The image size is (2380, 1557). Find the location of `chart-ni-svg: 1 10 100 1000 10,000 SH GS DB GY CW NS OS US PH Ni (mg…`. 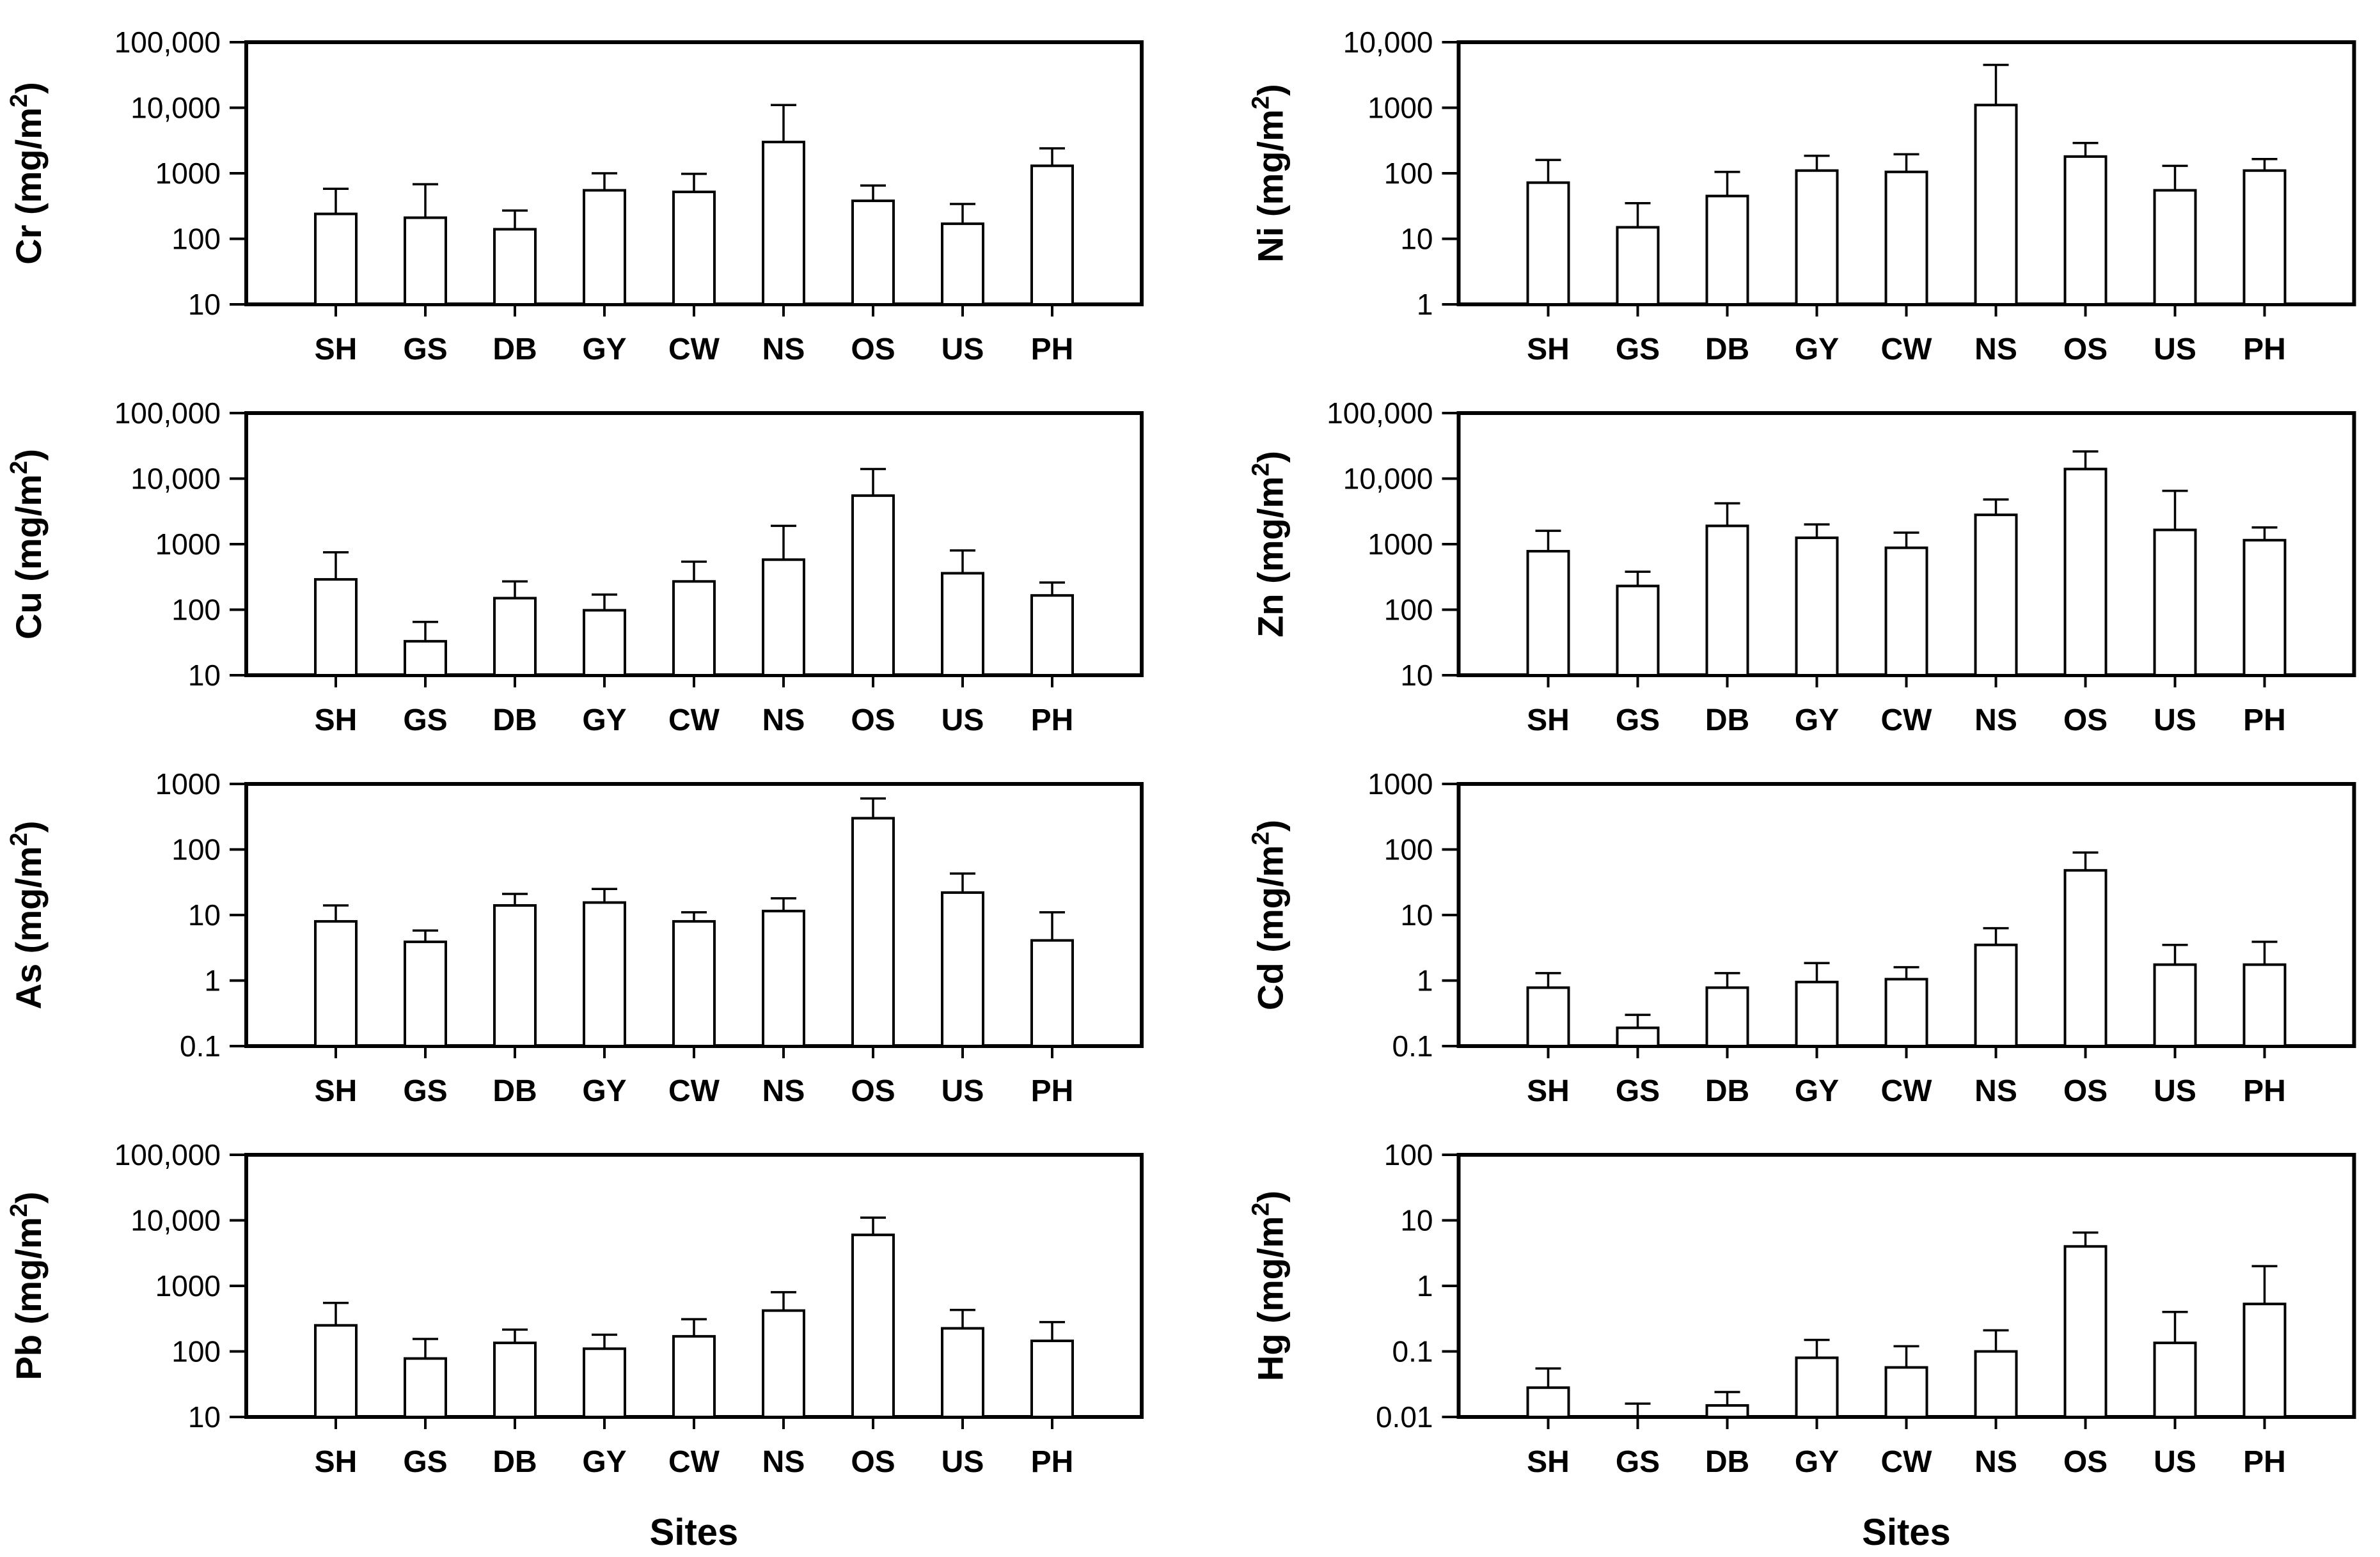

chart-ni-svg: 1 10 100 1000 10,000 SH GS DB GY CW NS OS US PH Ni (mg… is located at coordinates (1802, 196).